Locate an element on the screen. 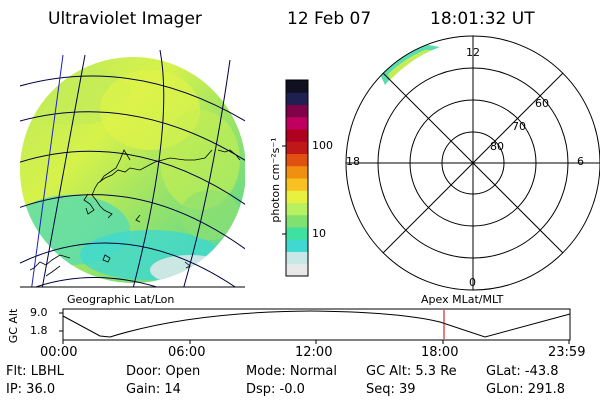 Image resolution: width=600 pixels, height=400 pixels. status-mode: Mode: Normal is located at coordinates (291, 371).